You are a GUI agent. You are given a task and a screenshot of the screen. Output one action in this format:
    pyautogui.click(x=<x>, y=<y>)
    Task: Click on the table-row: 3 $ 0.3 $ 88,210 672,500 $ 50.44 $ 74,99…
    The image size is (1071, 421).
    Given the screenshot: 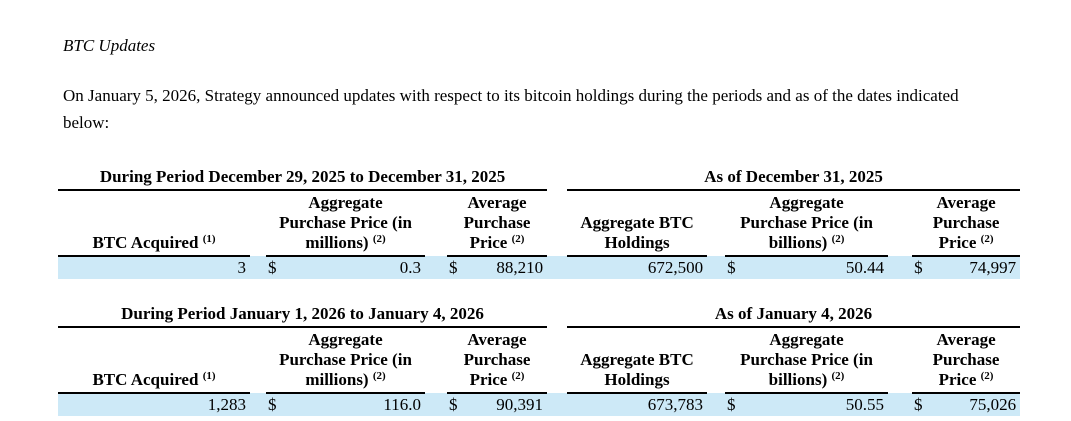 What is the action you would take?
    pyautogui.click(x=539, y=267)
    